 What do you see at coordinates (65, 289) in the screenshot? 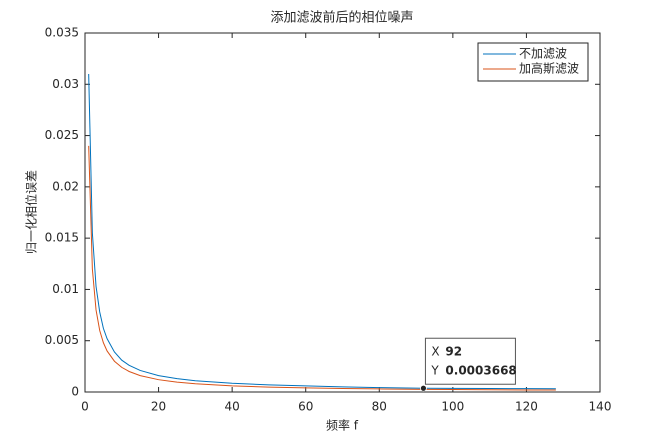
I see `y-tick-label: 0.01` at bounding box center [65, 289].